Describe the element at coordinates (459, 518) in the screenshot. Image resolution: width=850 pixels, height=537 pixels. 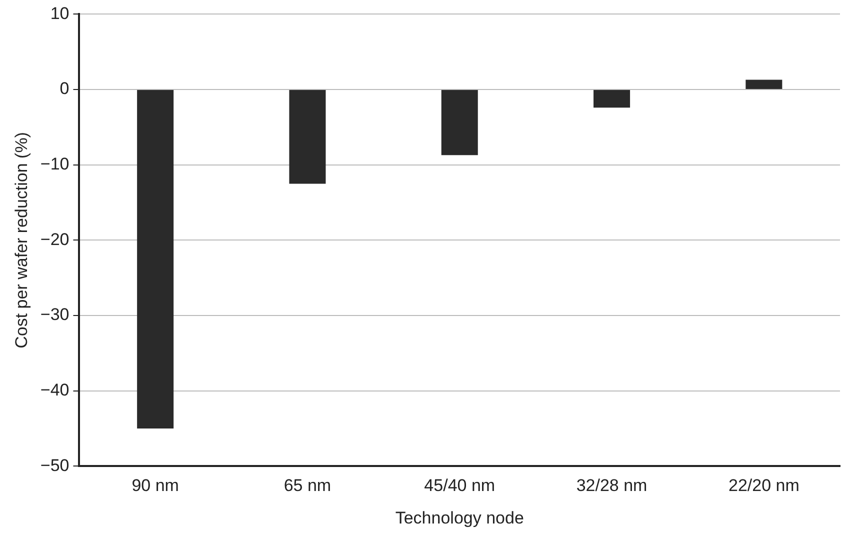
I see `x-axis-title: Technology node` at that location.